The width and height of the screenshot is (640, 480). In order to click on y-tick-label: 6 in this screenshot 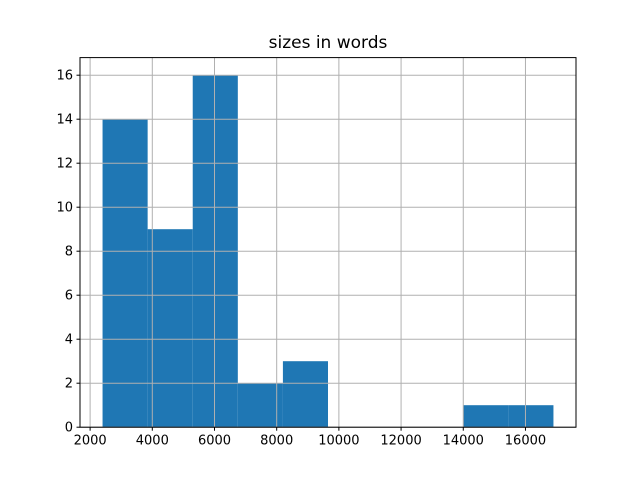, I will do `click(69, 296)`.